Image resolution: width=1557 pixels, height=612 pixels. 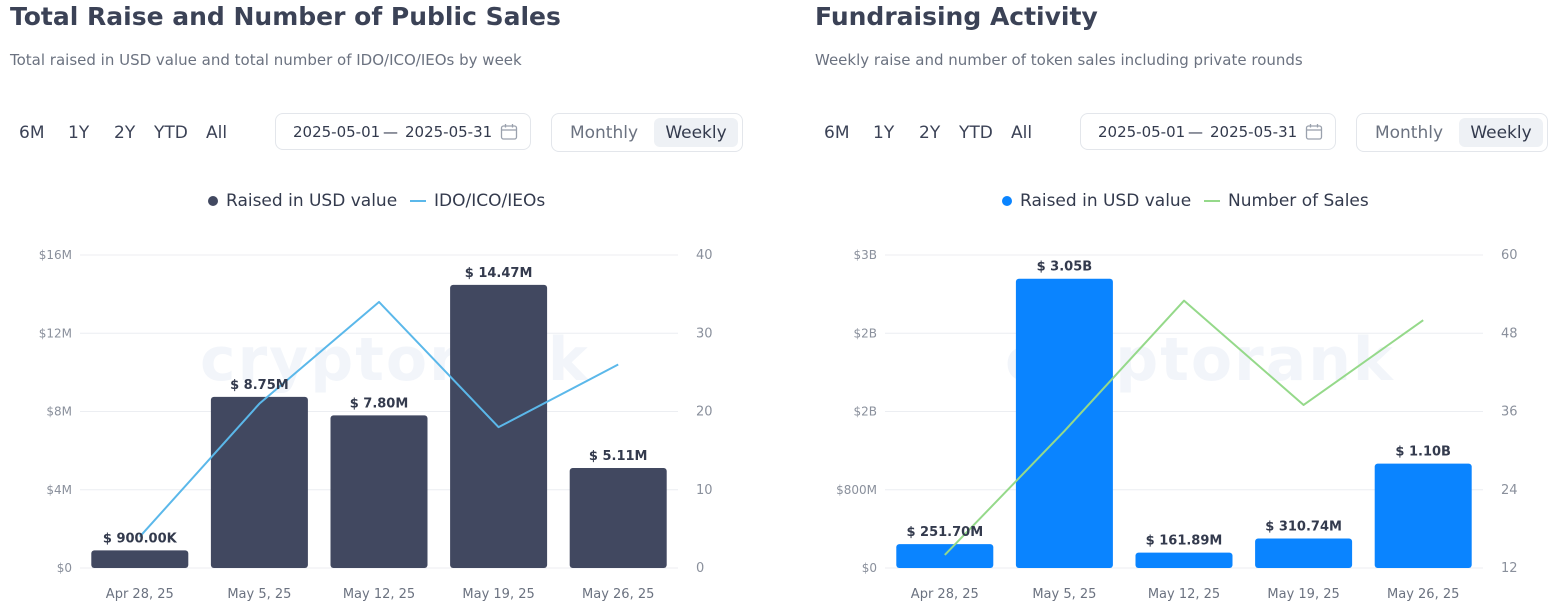 I want to click on y-left-tick-label: $800M, so click(x=856, y=490).